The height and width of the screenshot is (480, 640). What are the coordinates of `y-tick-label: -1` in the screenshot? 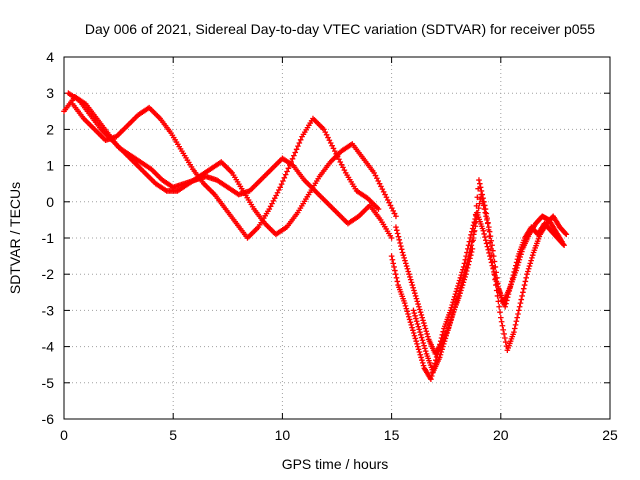 It's located at (48, 238).